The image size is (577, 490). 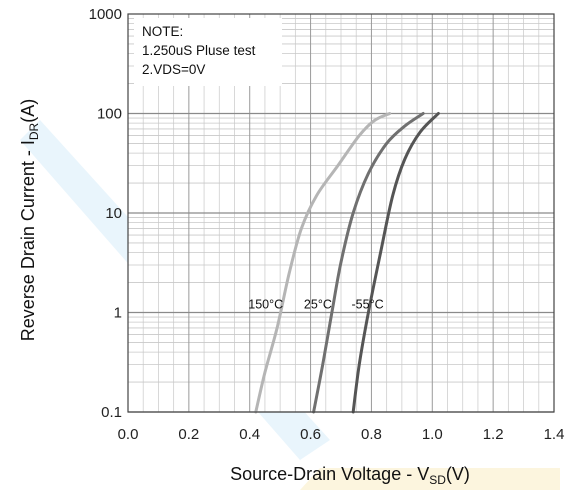 What do you see at coordinates (432, 434) in the screenshot?
I see `x-tick-label: 1.0` at bounding box center [432, 434].